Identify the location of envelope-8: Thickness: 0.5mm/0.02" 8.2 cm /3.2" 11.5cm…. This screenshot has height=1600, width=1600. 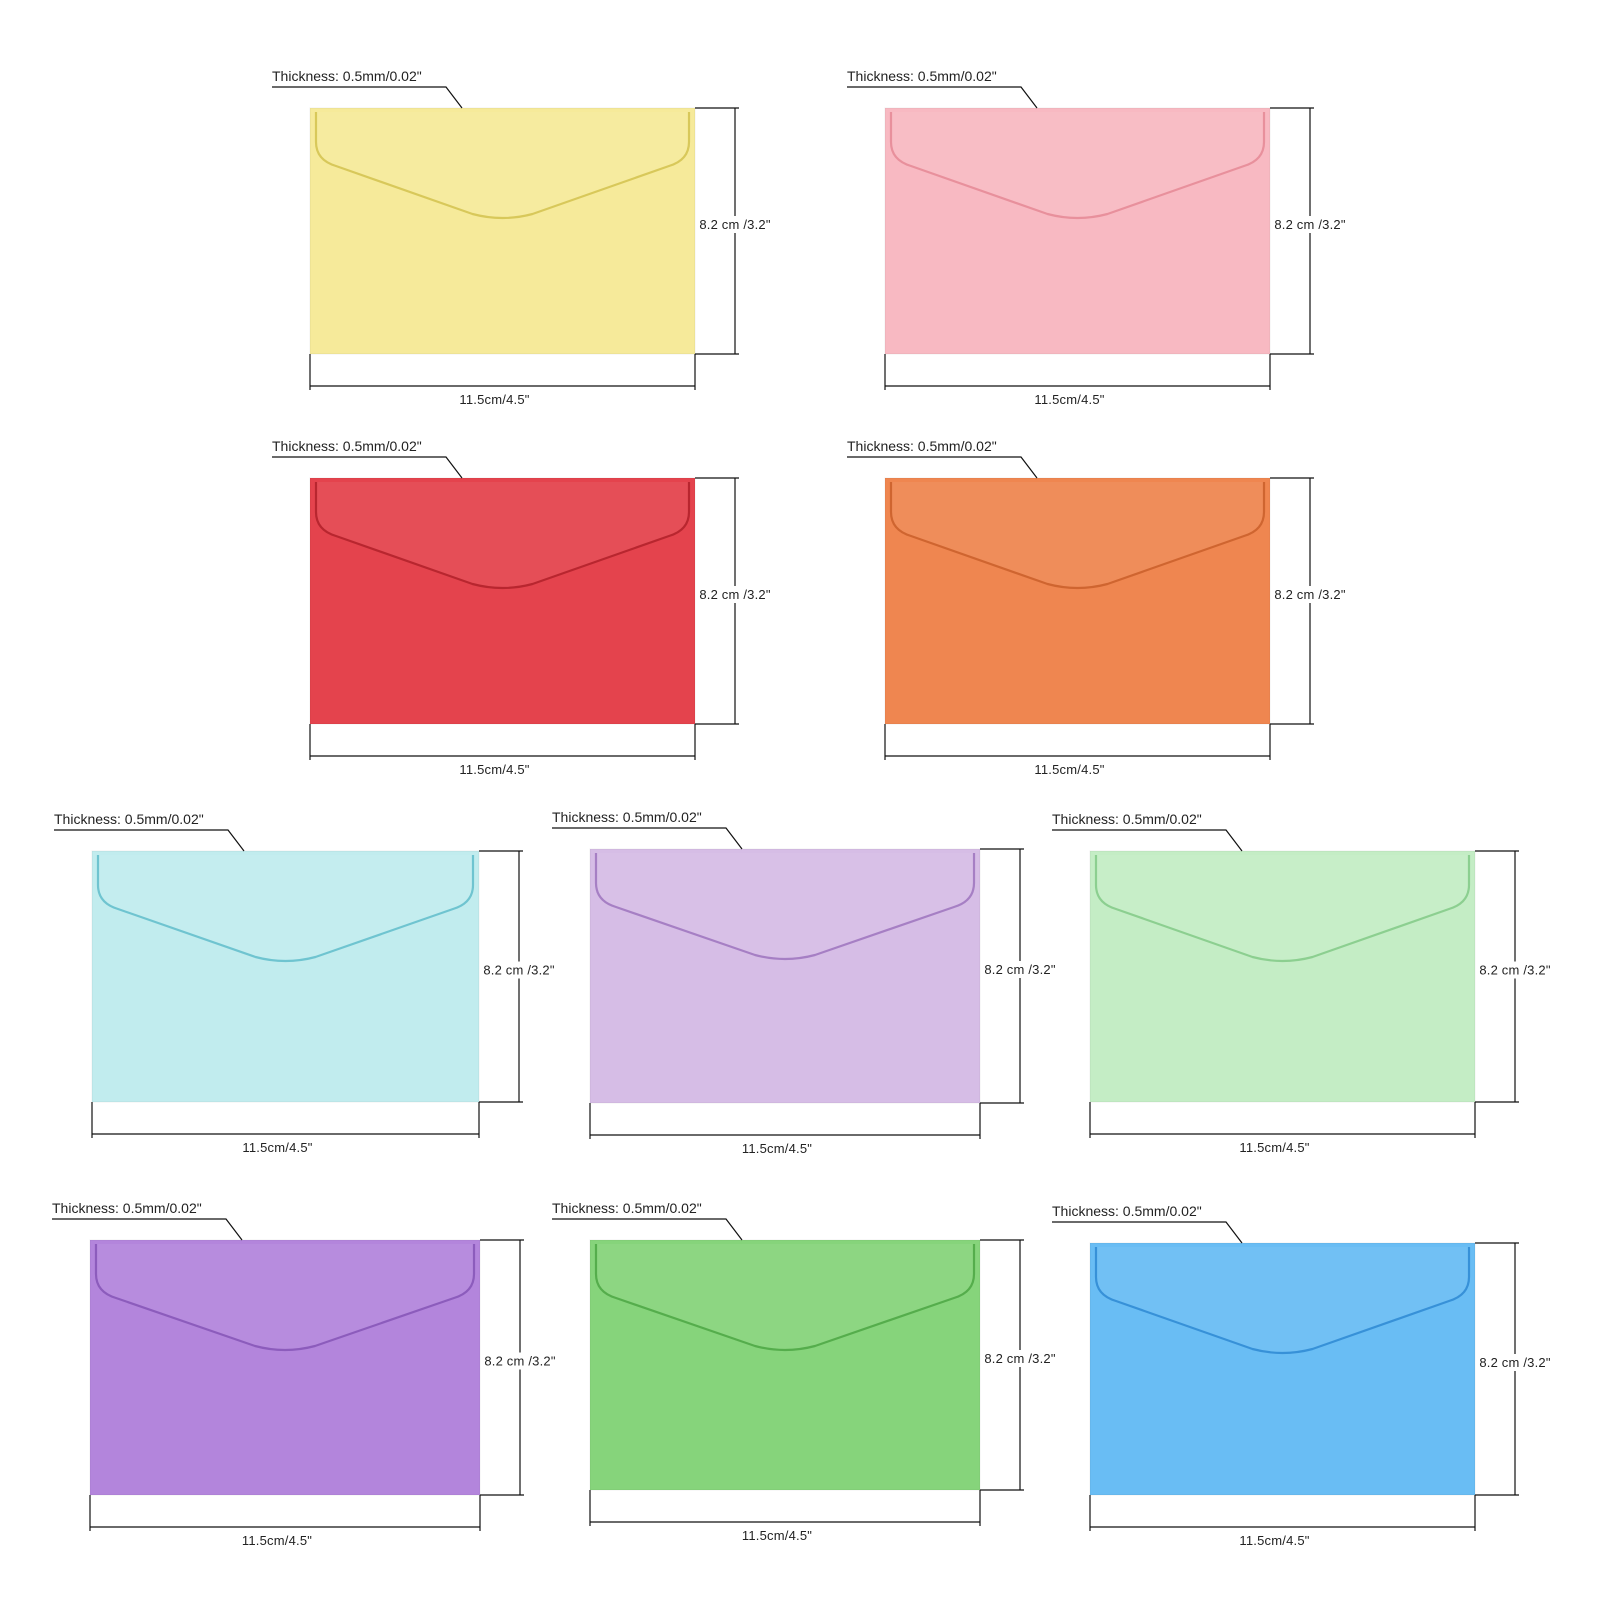
(305, 1374).